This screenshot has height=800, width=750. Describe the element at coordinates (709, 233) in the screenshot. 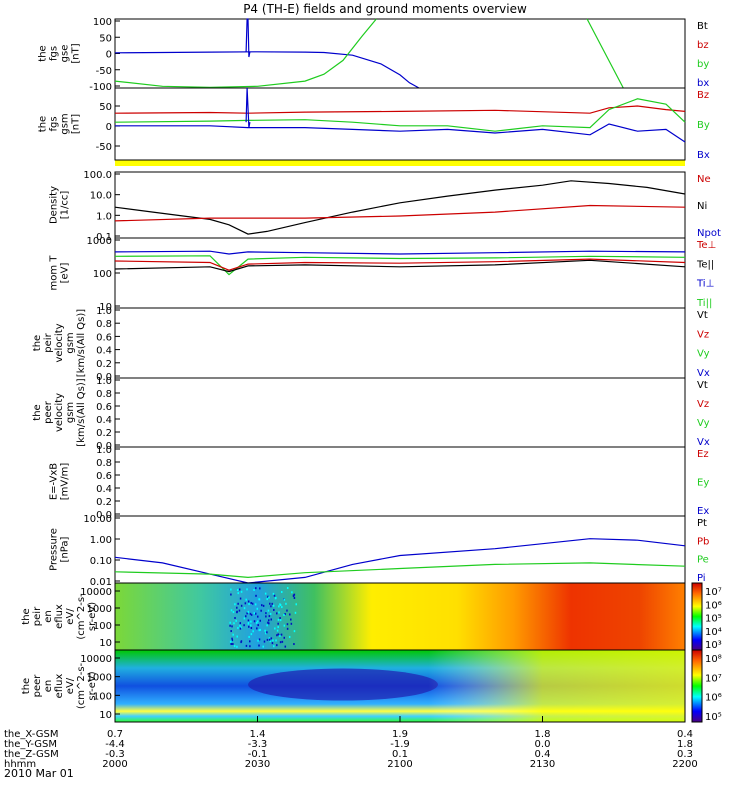

I see `legend-entry: Npot` at that location.